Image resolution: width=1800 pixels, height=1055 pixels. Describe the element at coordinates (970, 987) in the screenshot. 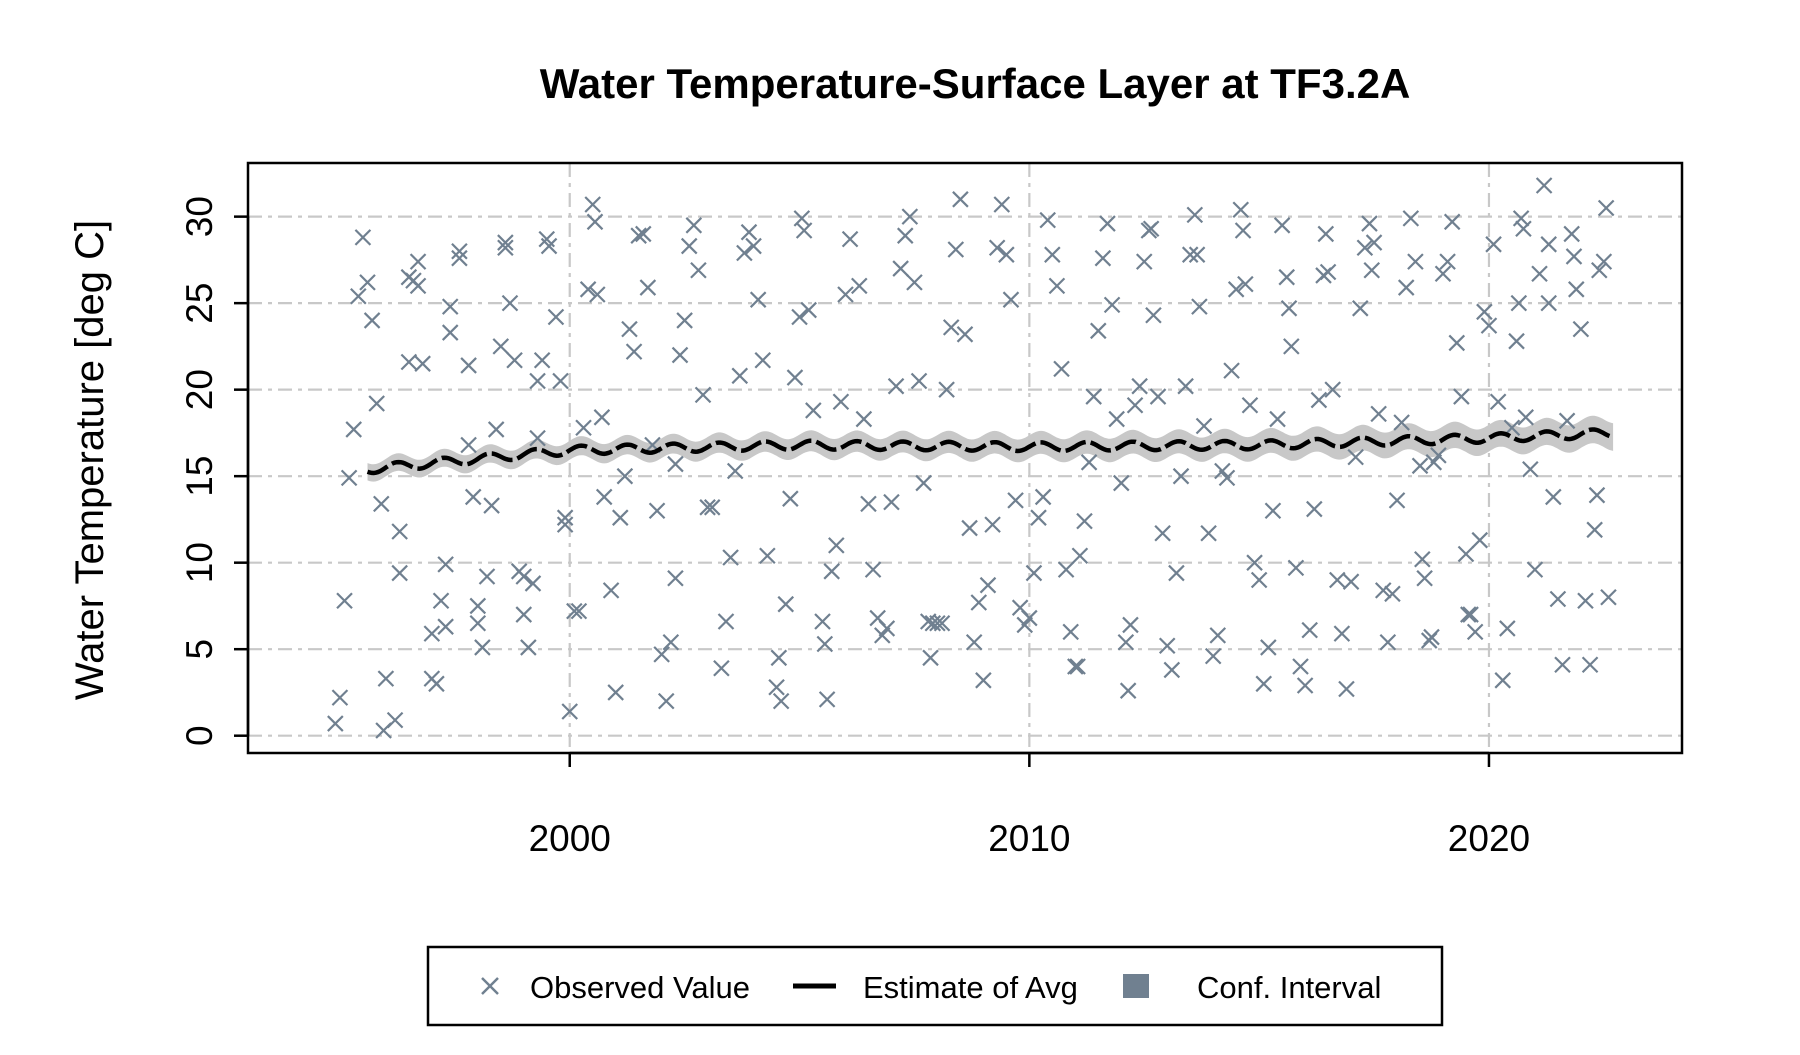

I see `legend-label-estimate: Estimate of Avg` at that location.